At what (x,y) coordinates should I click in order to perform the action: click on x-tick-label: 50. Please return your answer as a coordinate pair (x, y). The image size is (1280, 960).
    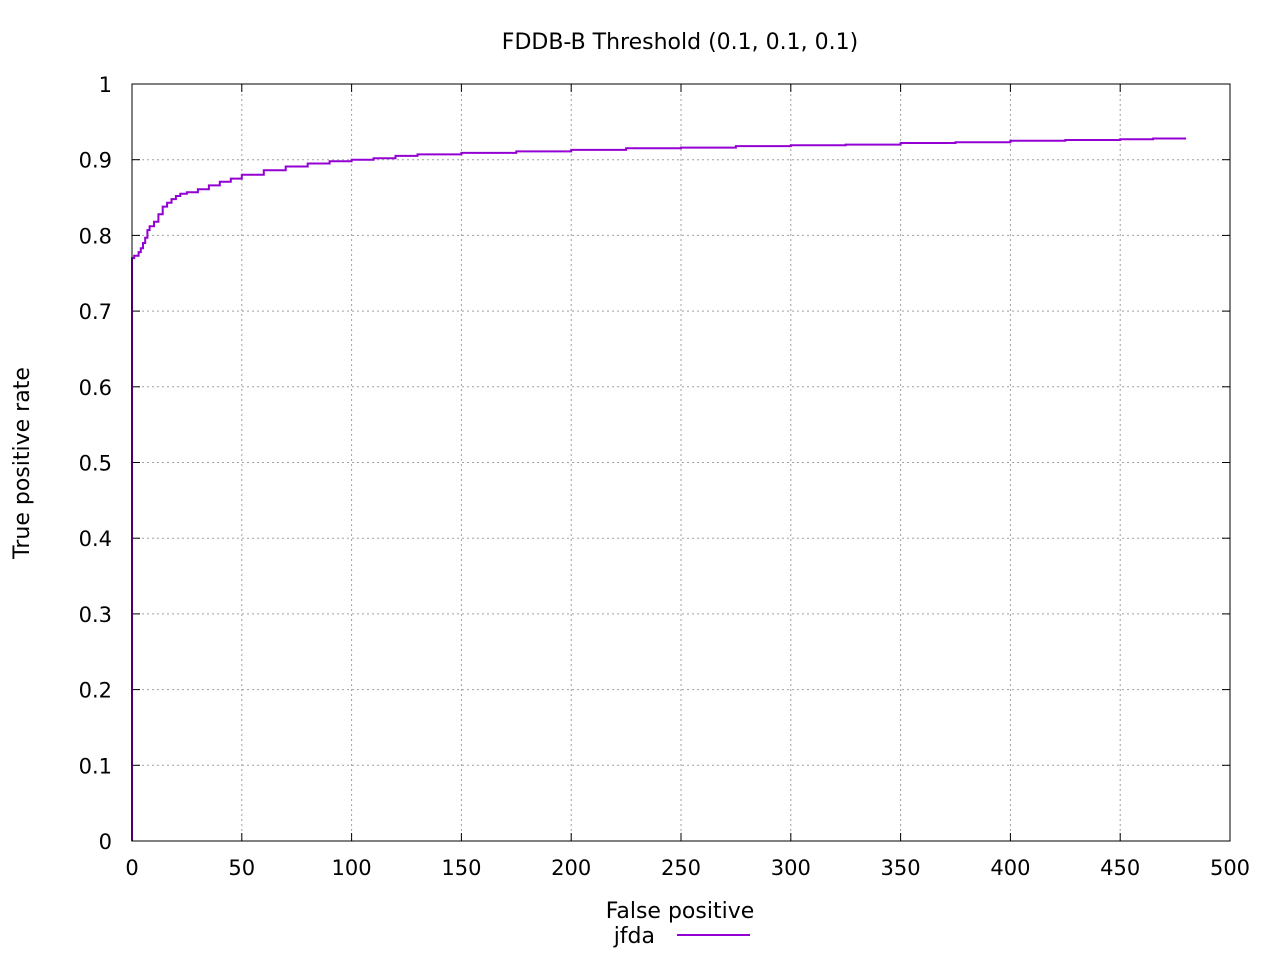
    Looking at the image, I should click on (241, 868).